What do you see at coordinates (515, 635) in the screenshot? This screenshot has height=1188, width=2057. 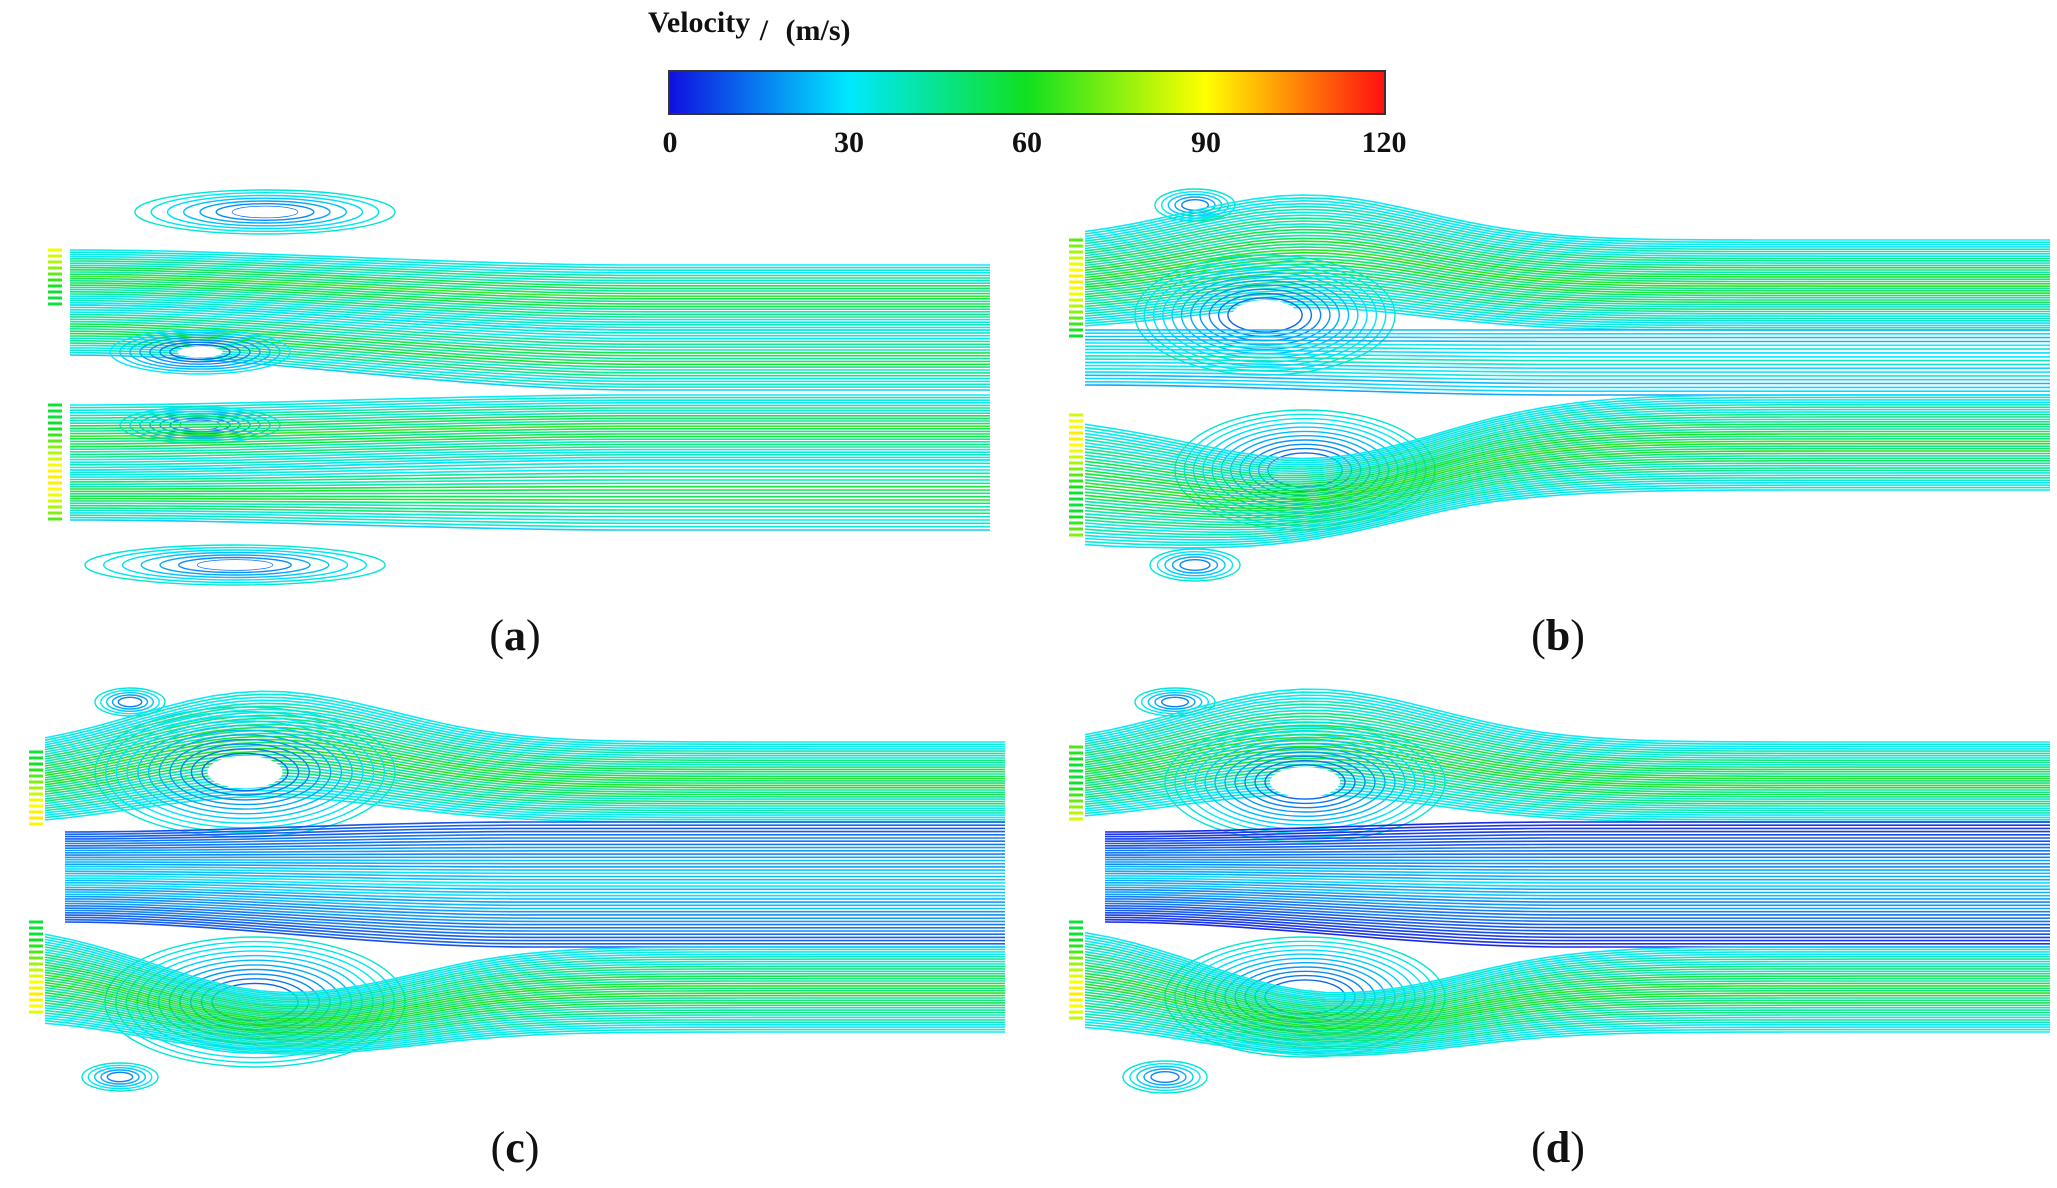 I see `panel-label-a: (a)` at bounding box center [515, 635].